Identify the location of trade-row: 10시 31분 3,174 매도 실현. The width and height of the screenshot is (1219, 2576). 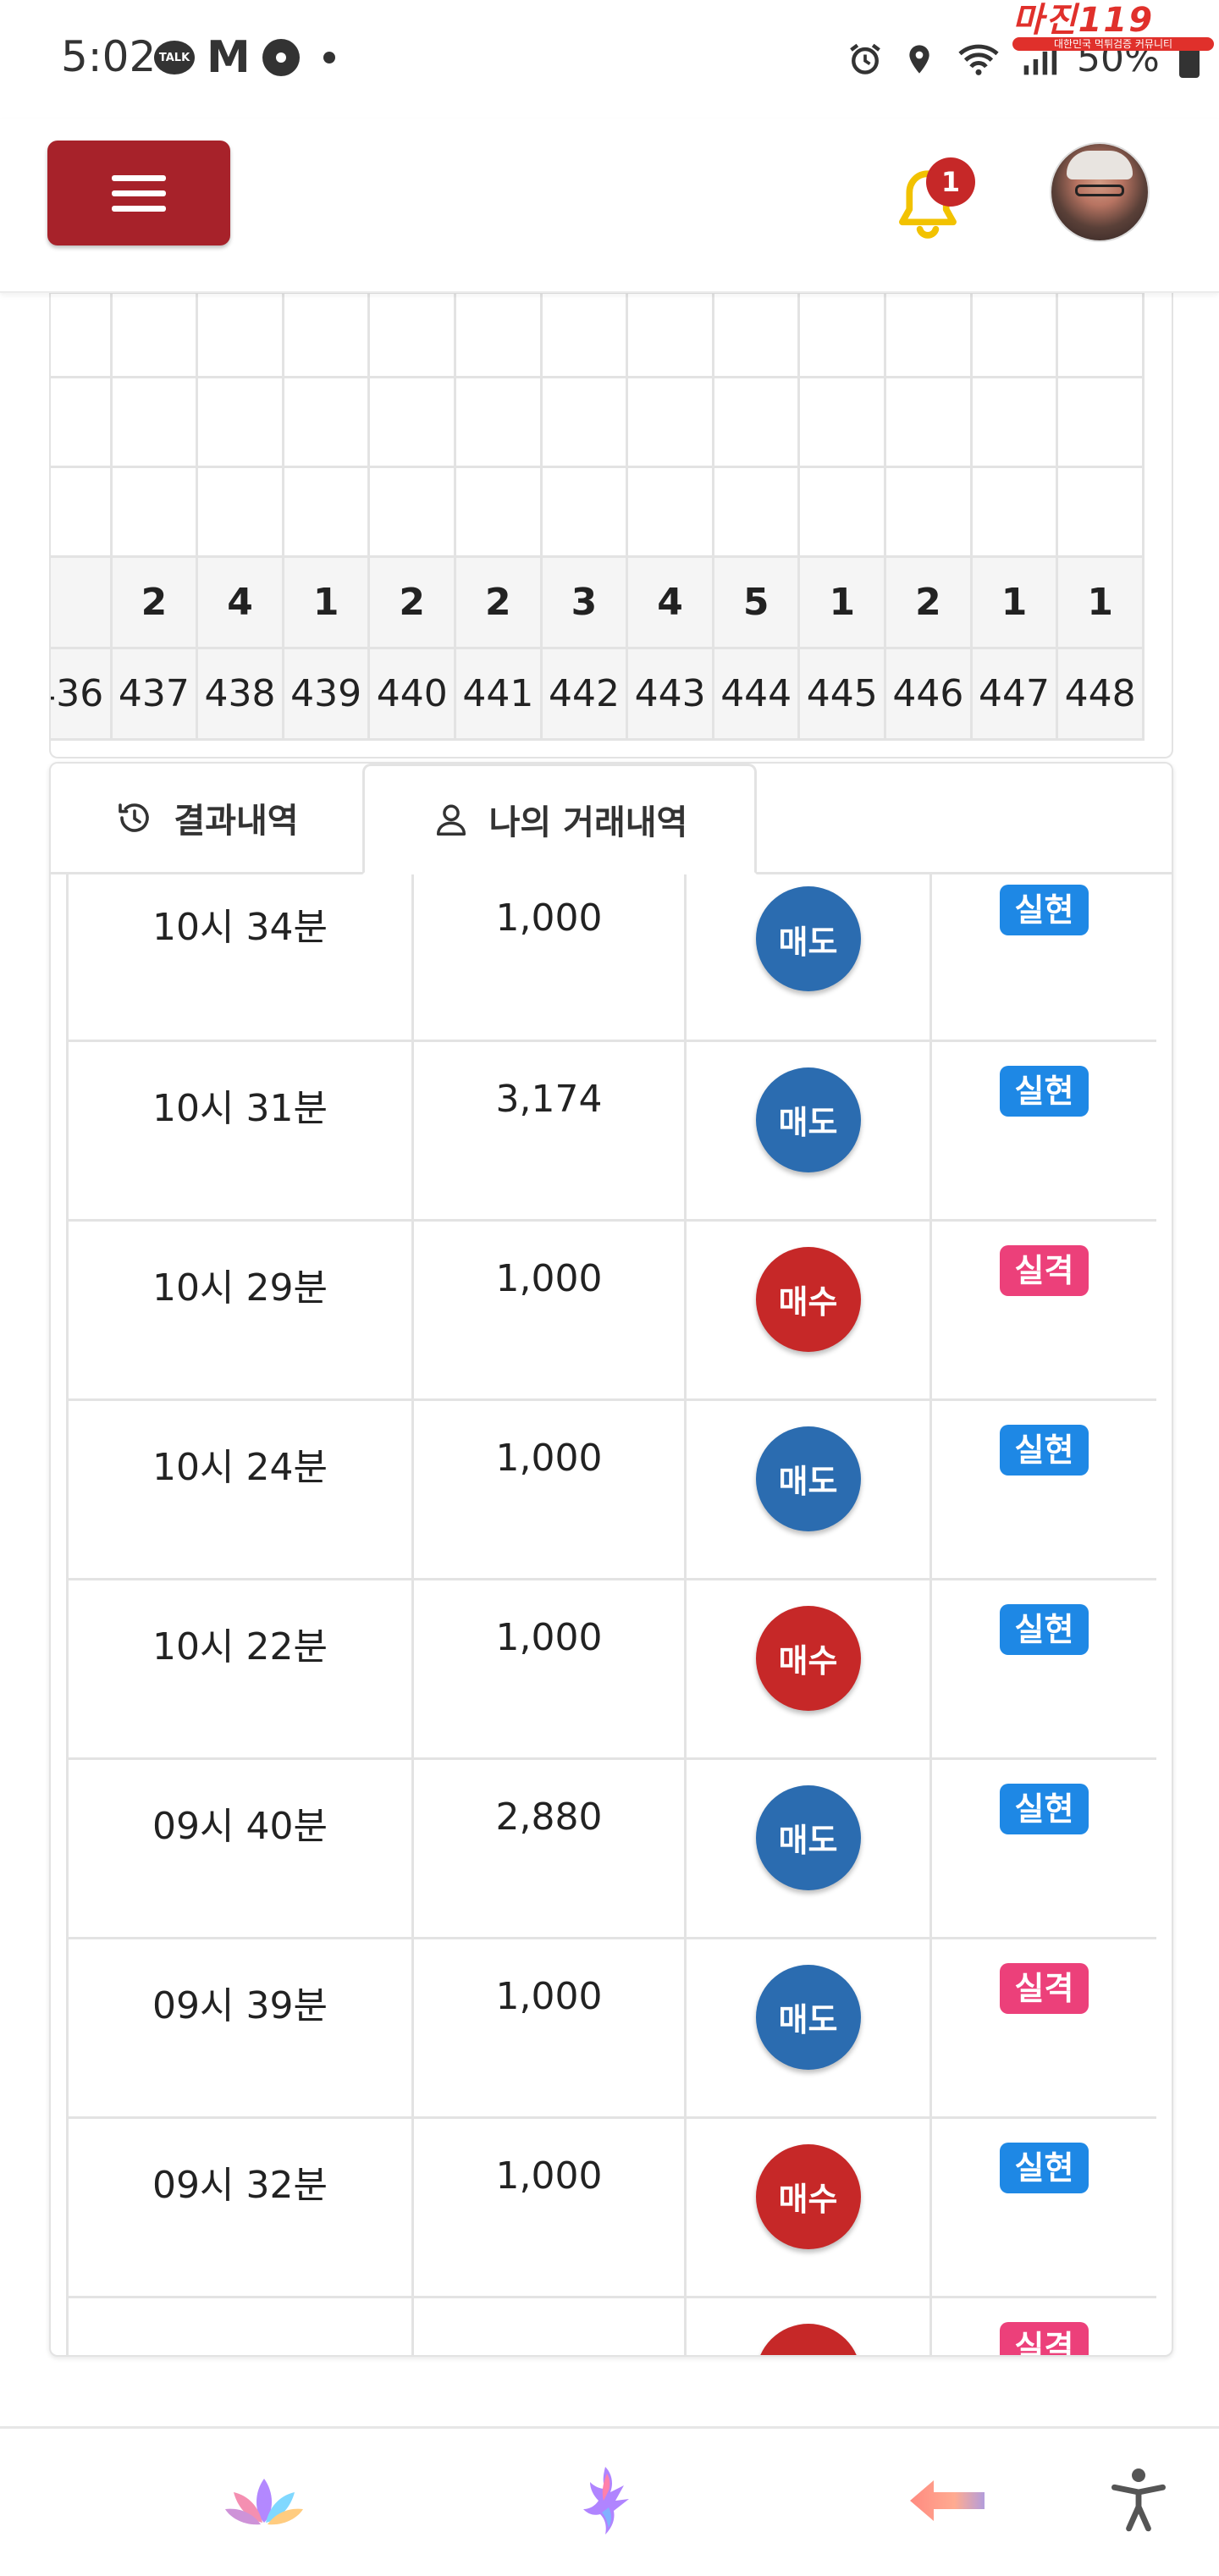
(611, 1130).